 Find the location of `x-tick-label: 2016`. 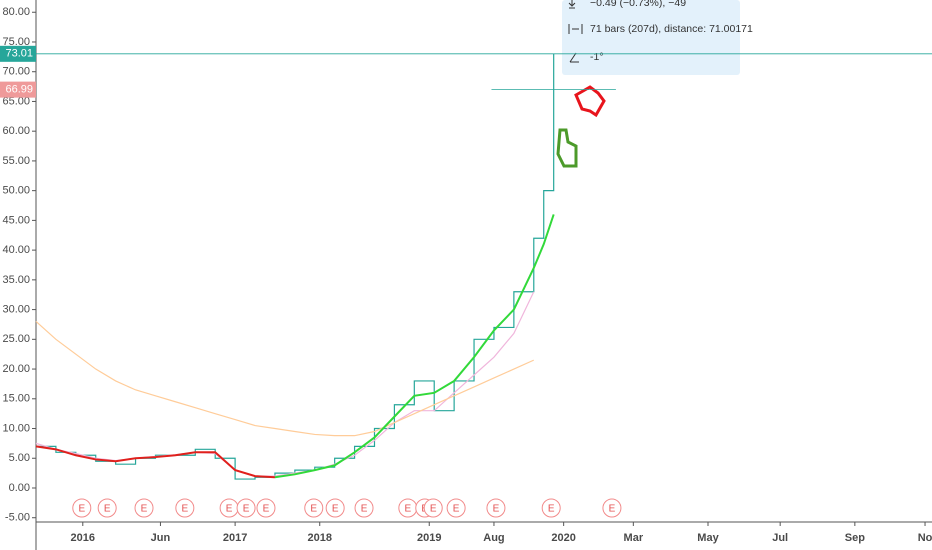

x-tick-label: 2016 is located at coordinates (83, 538).